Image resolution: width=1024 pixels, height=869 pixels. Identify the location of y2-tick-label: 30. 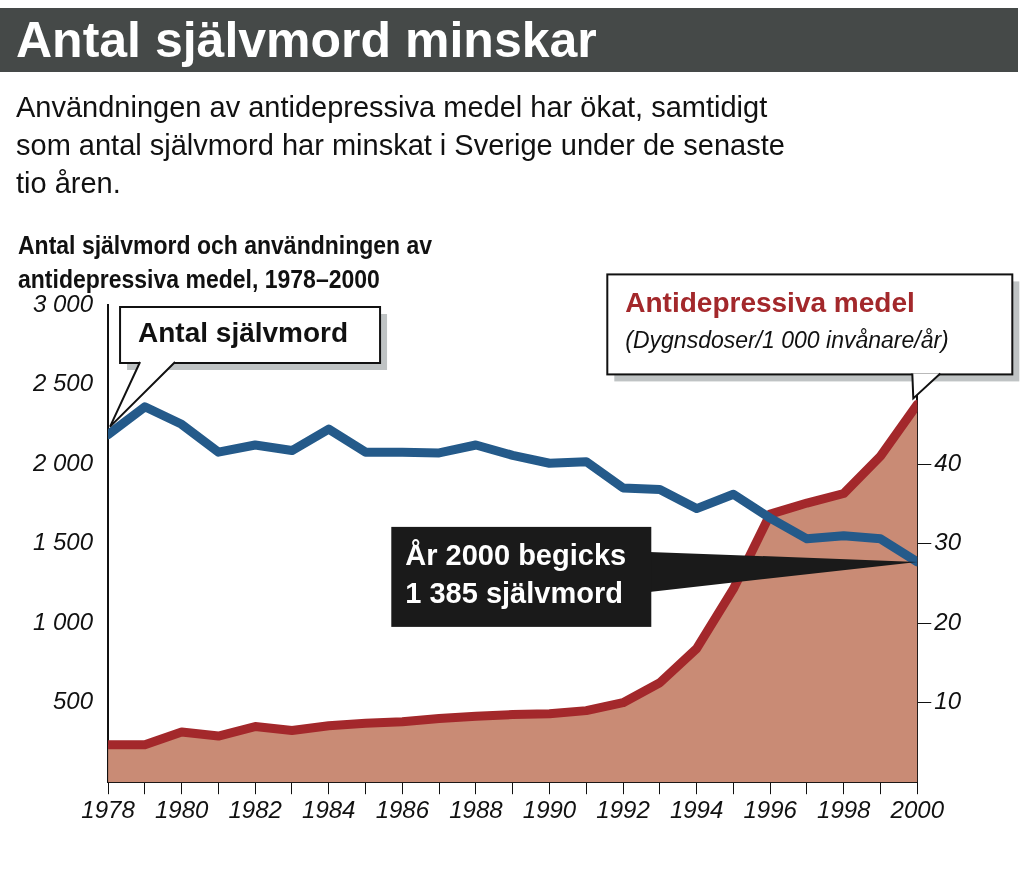
(948, 542).